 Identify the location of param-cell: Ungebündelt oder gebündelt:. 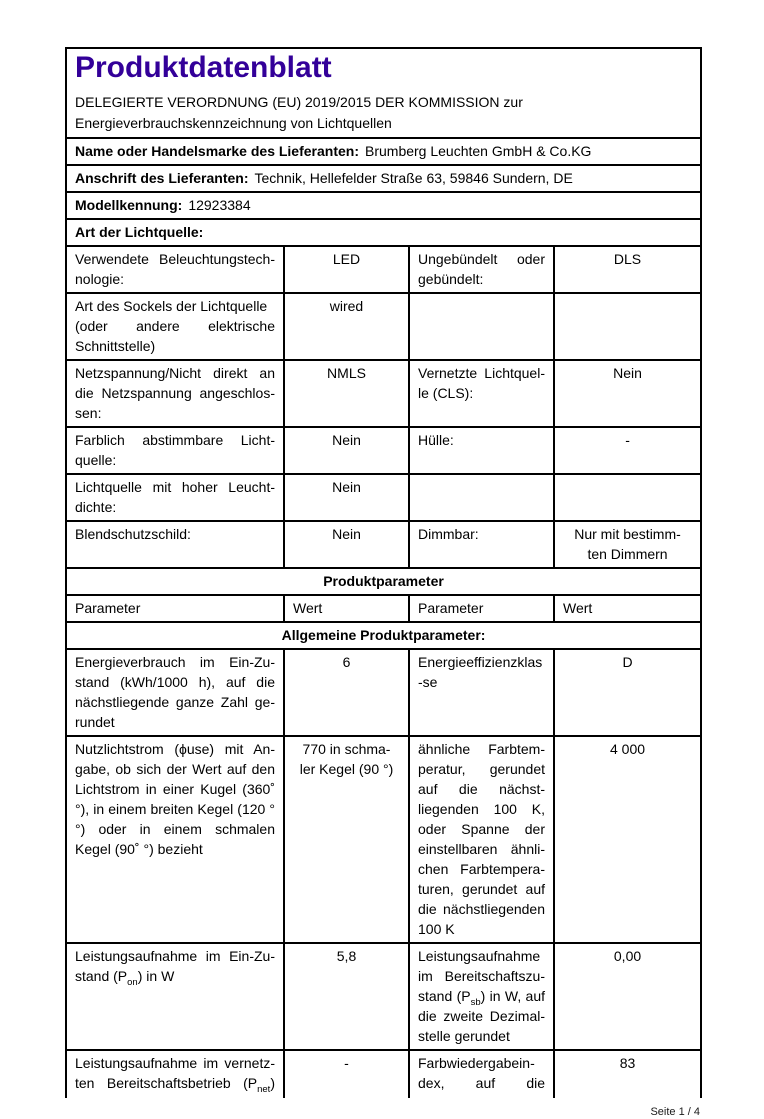
(481, 269).